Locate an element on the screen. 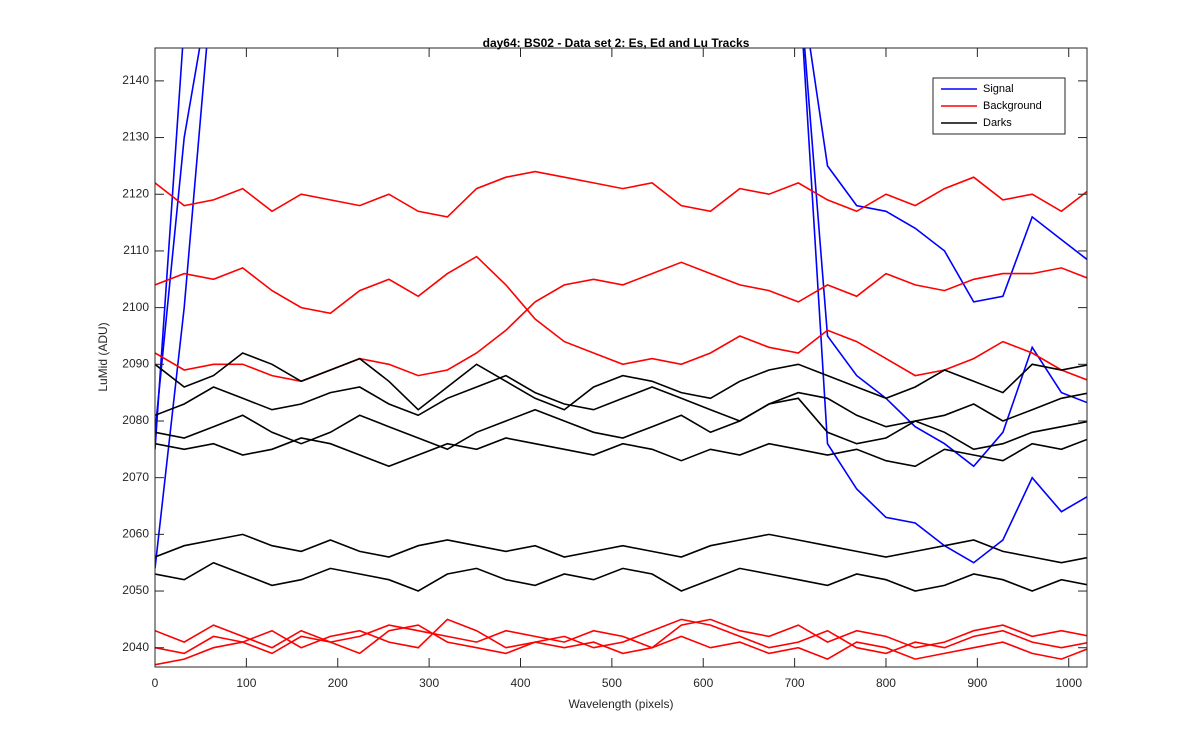 Image resolution: width=1200 pixels, height=750 pixels. x-tick-label: 200 is located at coordinates (338, 683).